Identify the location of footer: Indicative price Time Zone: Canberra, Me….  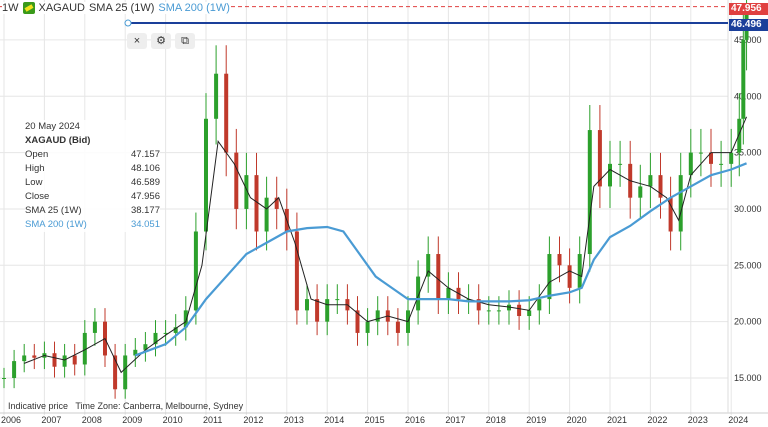
(125, 406).